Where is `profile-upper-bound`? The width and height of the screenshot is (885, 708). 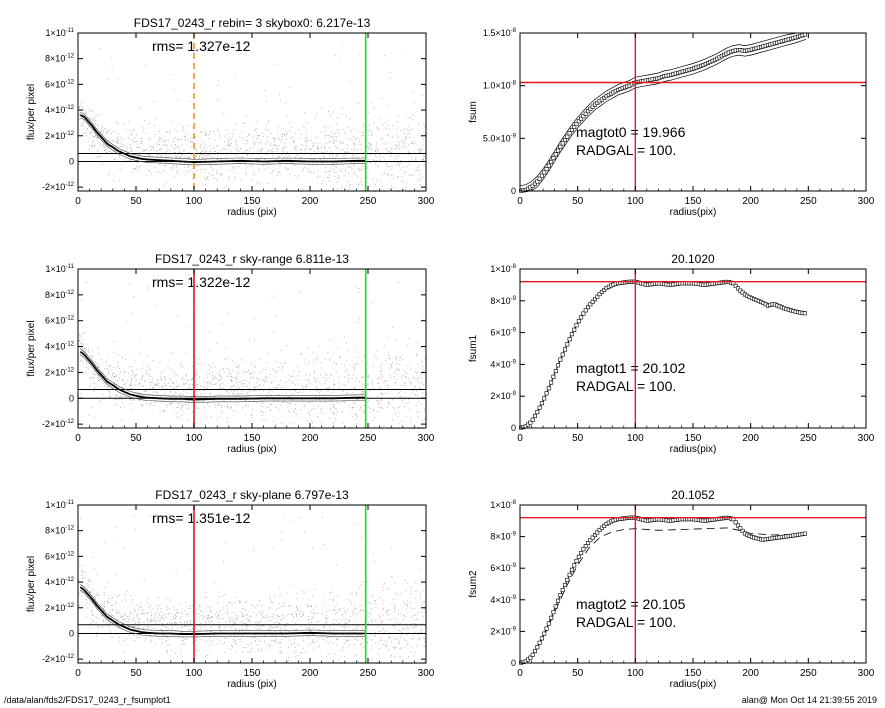 profile-upper-bound is located at coordinates (223, 373).